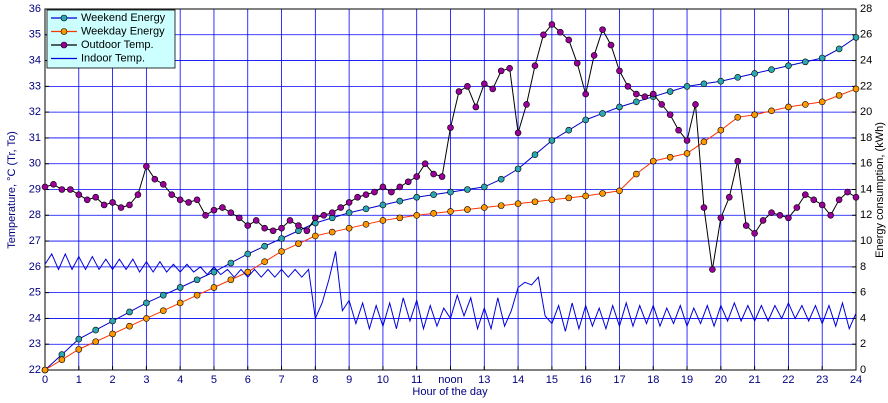 The width and height of the screenshot is (888, 403). I want to click on x-tick-label: 11, so click(416, 380).